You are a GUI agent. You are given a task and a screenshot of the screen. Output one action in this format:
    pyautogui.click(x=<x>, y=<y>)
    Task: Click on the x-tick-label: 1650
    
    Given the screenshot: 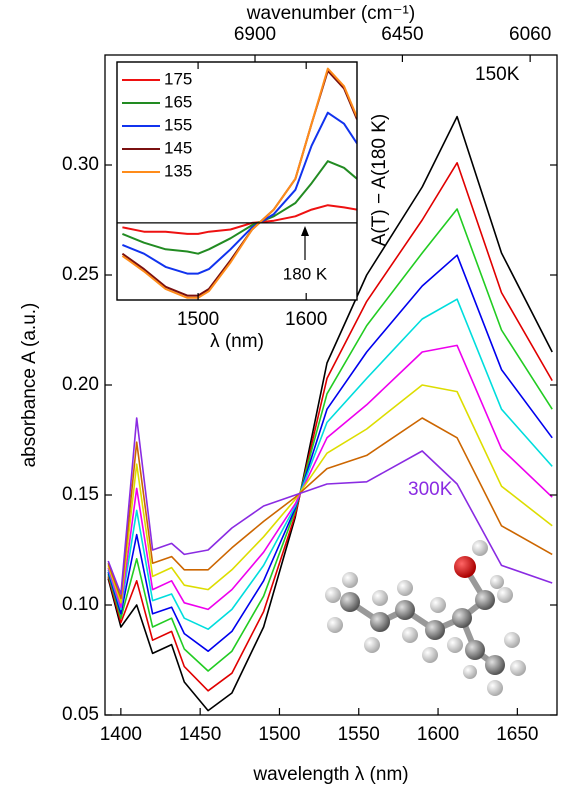 What is the action you would take?
    pyautogui.click(x=517, y=734)
    